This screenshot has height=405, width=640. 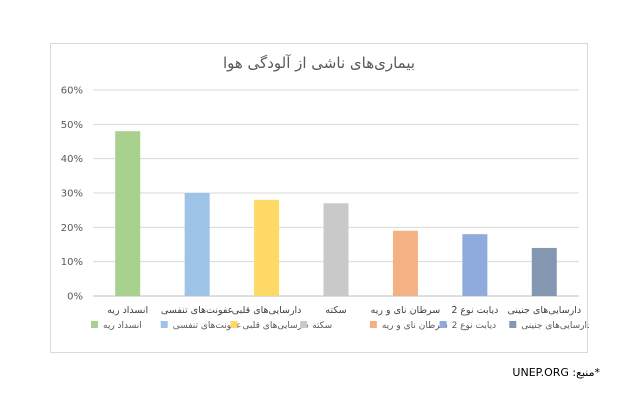 What do you see at coordinates (207, 326) in the screenshot?
I see `legend-label: عفونت‌های تنفسی` at bounding box center [207, 326].